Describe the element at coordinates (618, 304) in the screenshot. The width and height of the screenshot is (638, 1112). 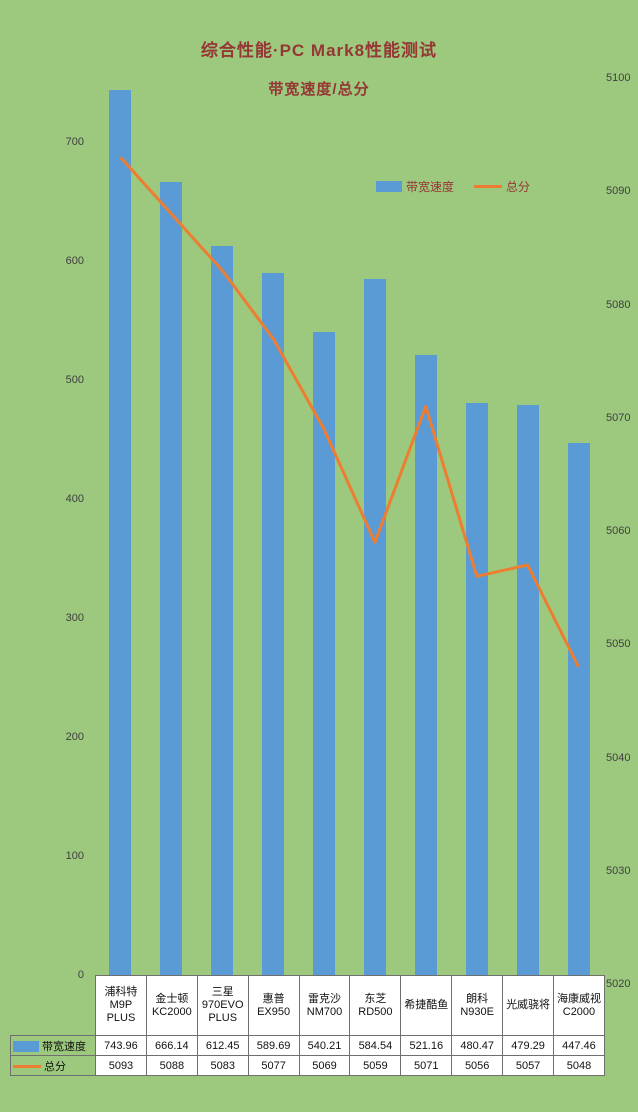
I see `right-axis-tick-label: 5080` at that location.